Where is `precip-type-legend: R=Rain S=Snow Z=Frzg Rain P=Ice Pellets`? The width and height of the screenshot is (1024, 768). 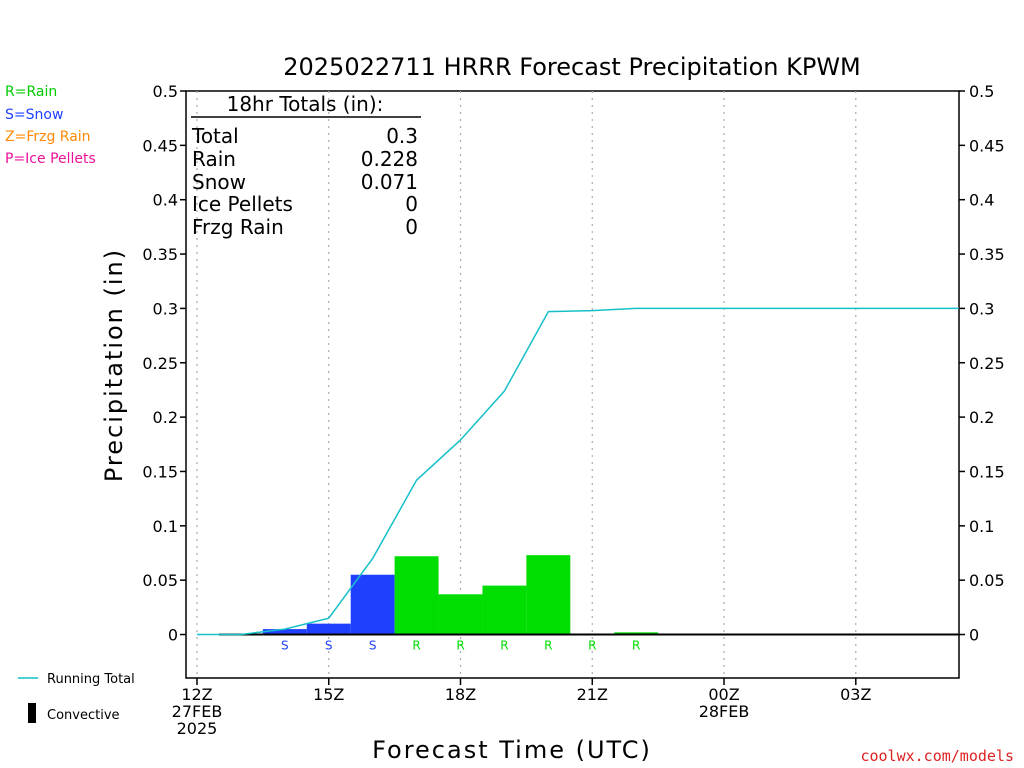
precip-type-legend: R=Rain S=Snow Z=Frzg Rain P=Ice Pellets is located at coordinates (50, 125).